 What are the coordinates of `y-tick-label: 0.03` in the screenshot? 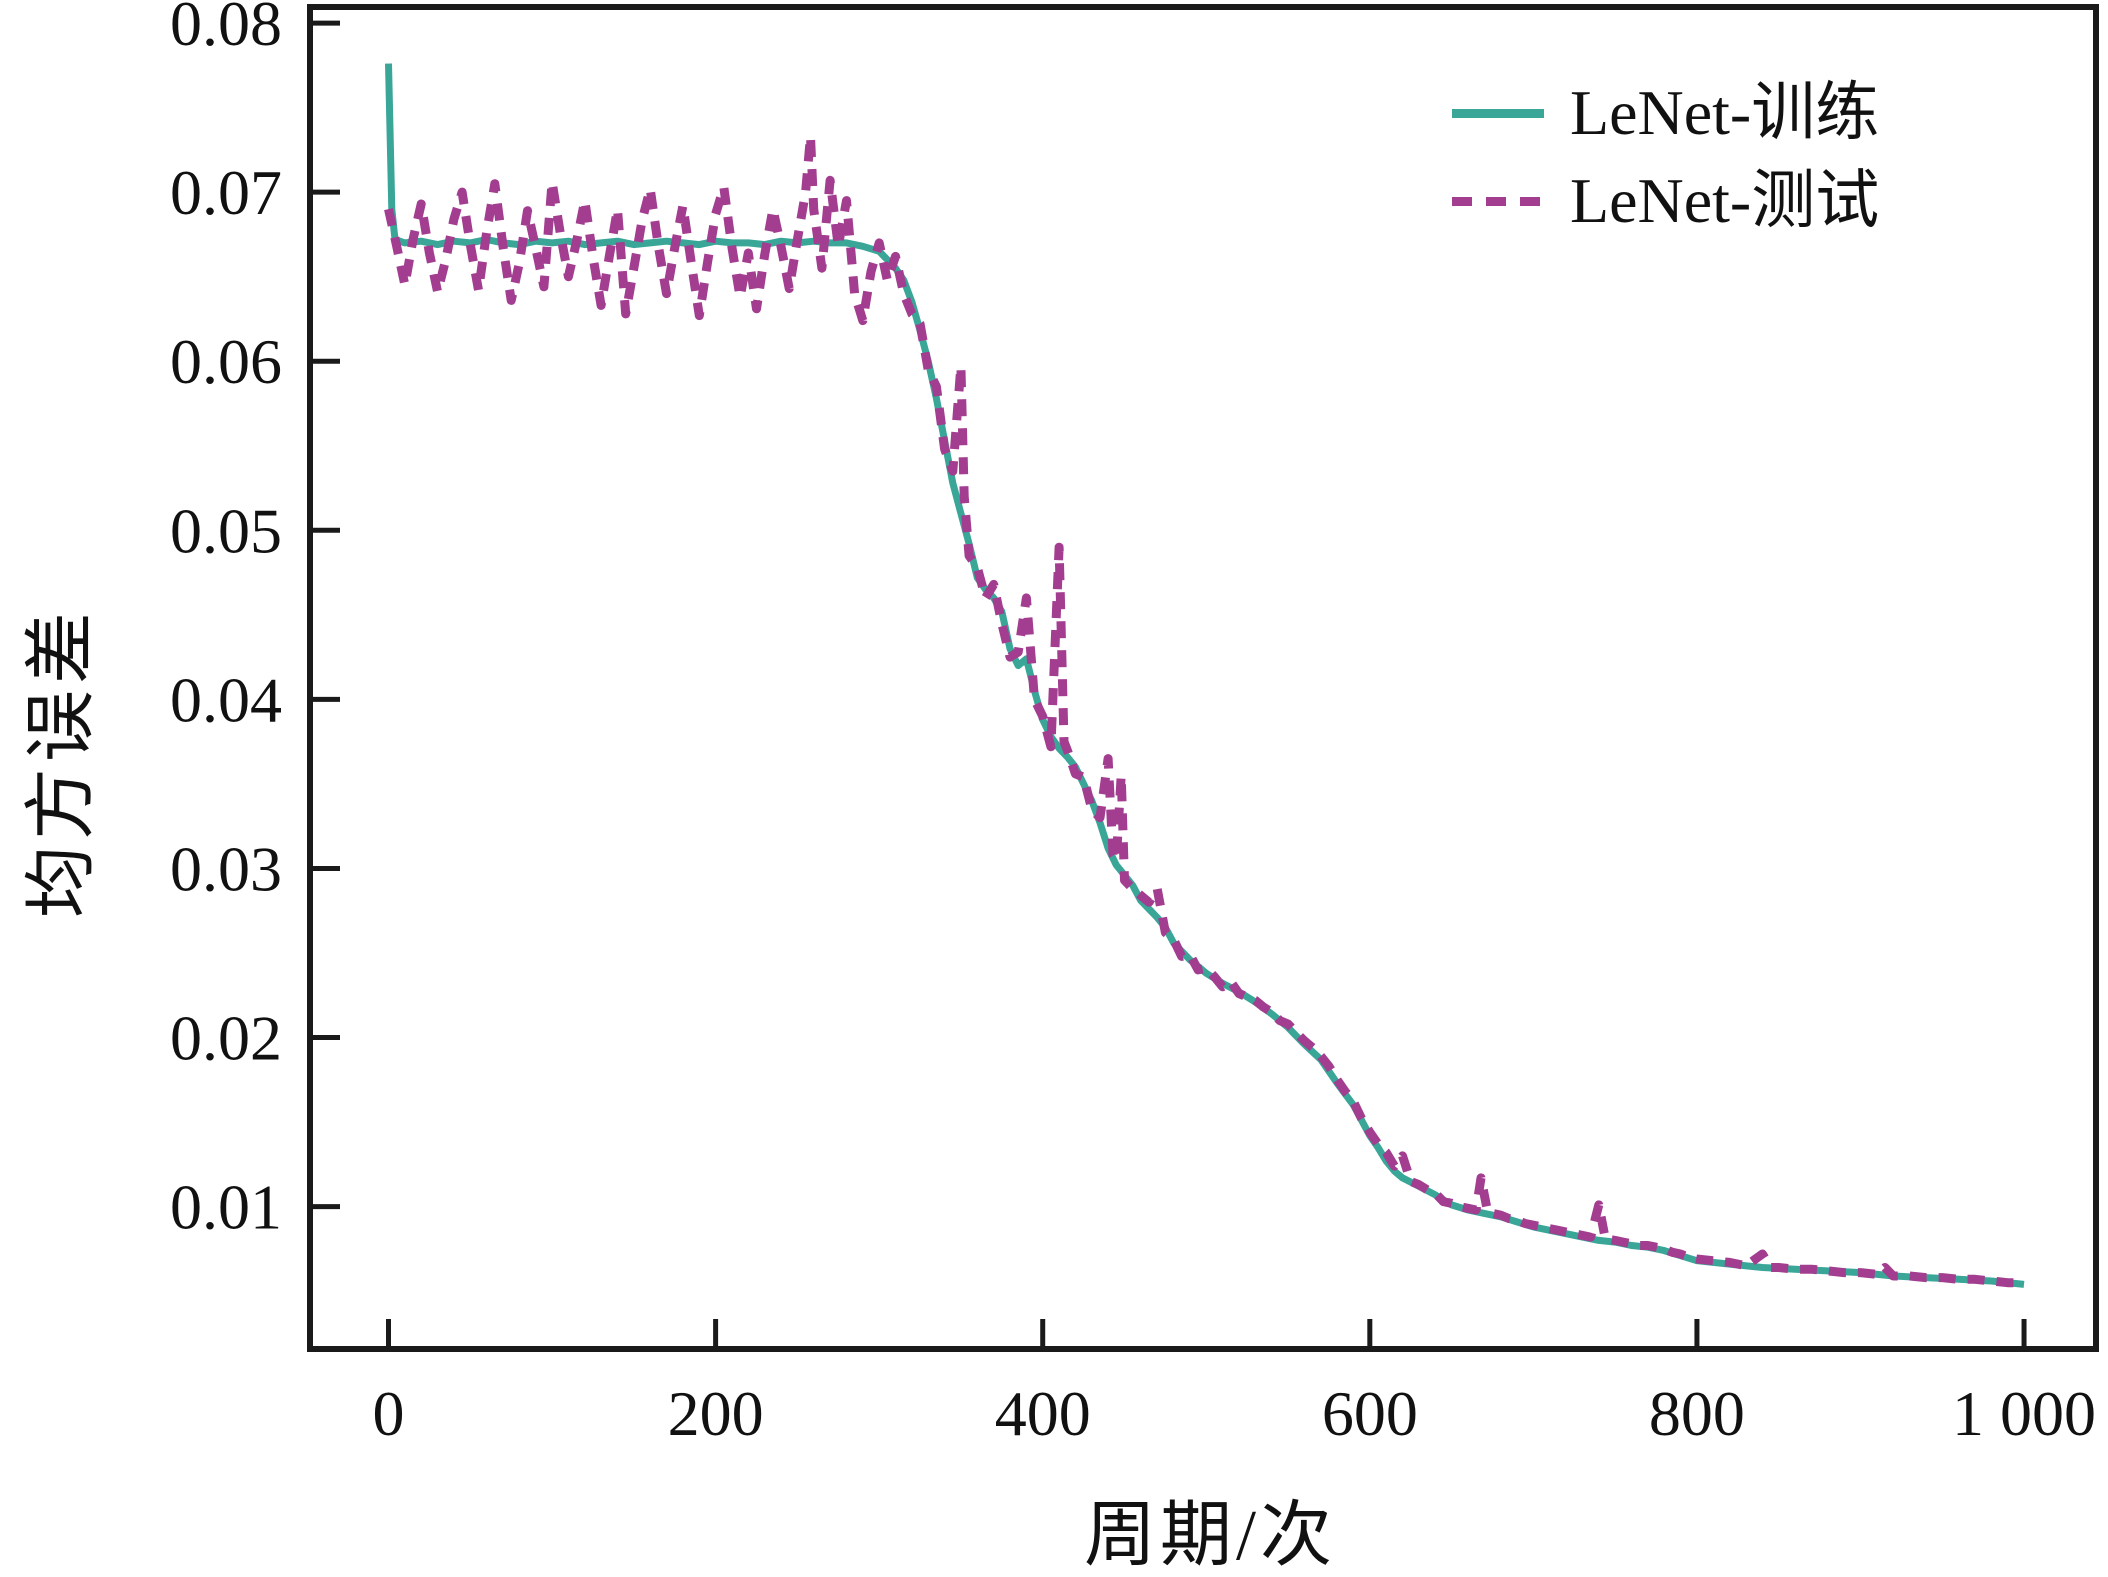 It's located at (226, 868).